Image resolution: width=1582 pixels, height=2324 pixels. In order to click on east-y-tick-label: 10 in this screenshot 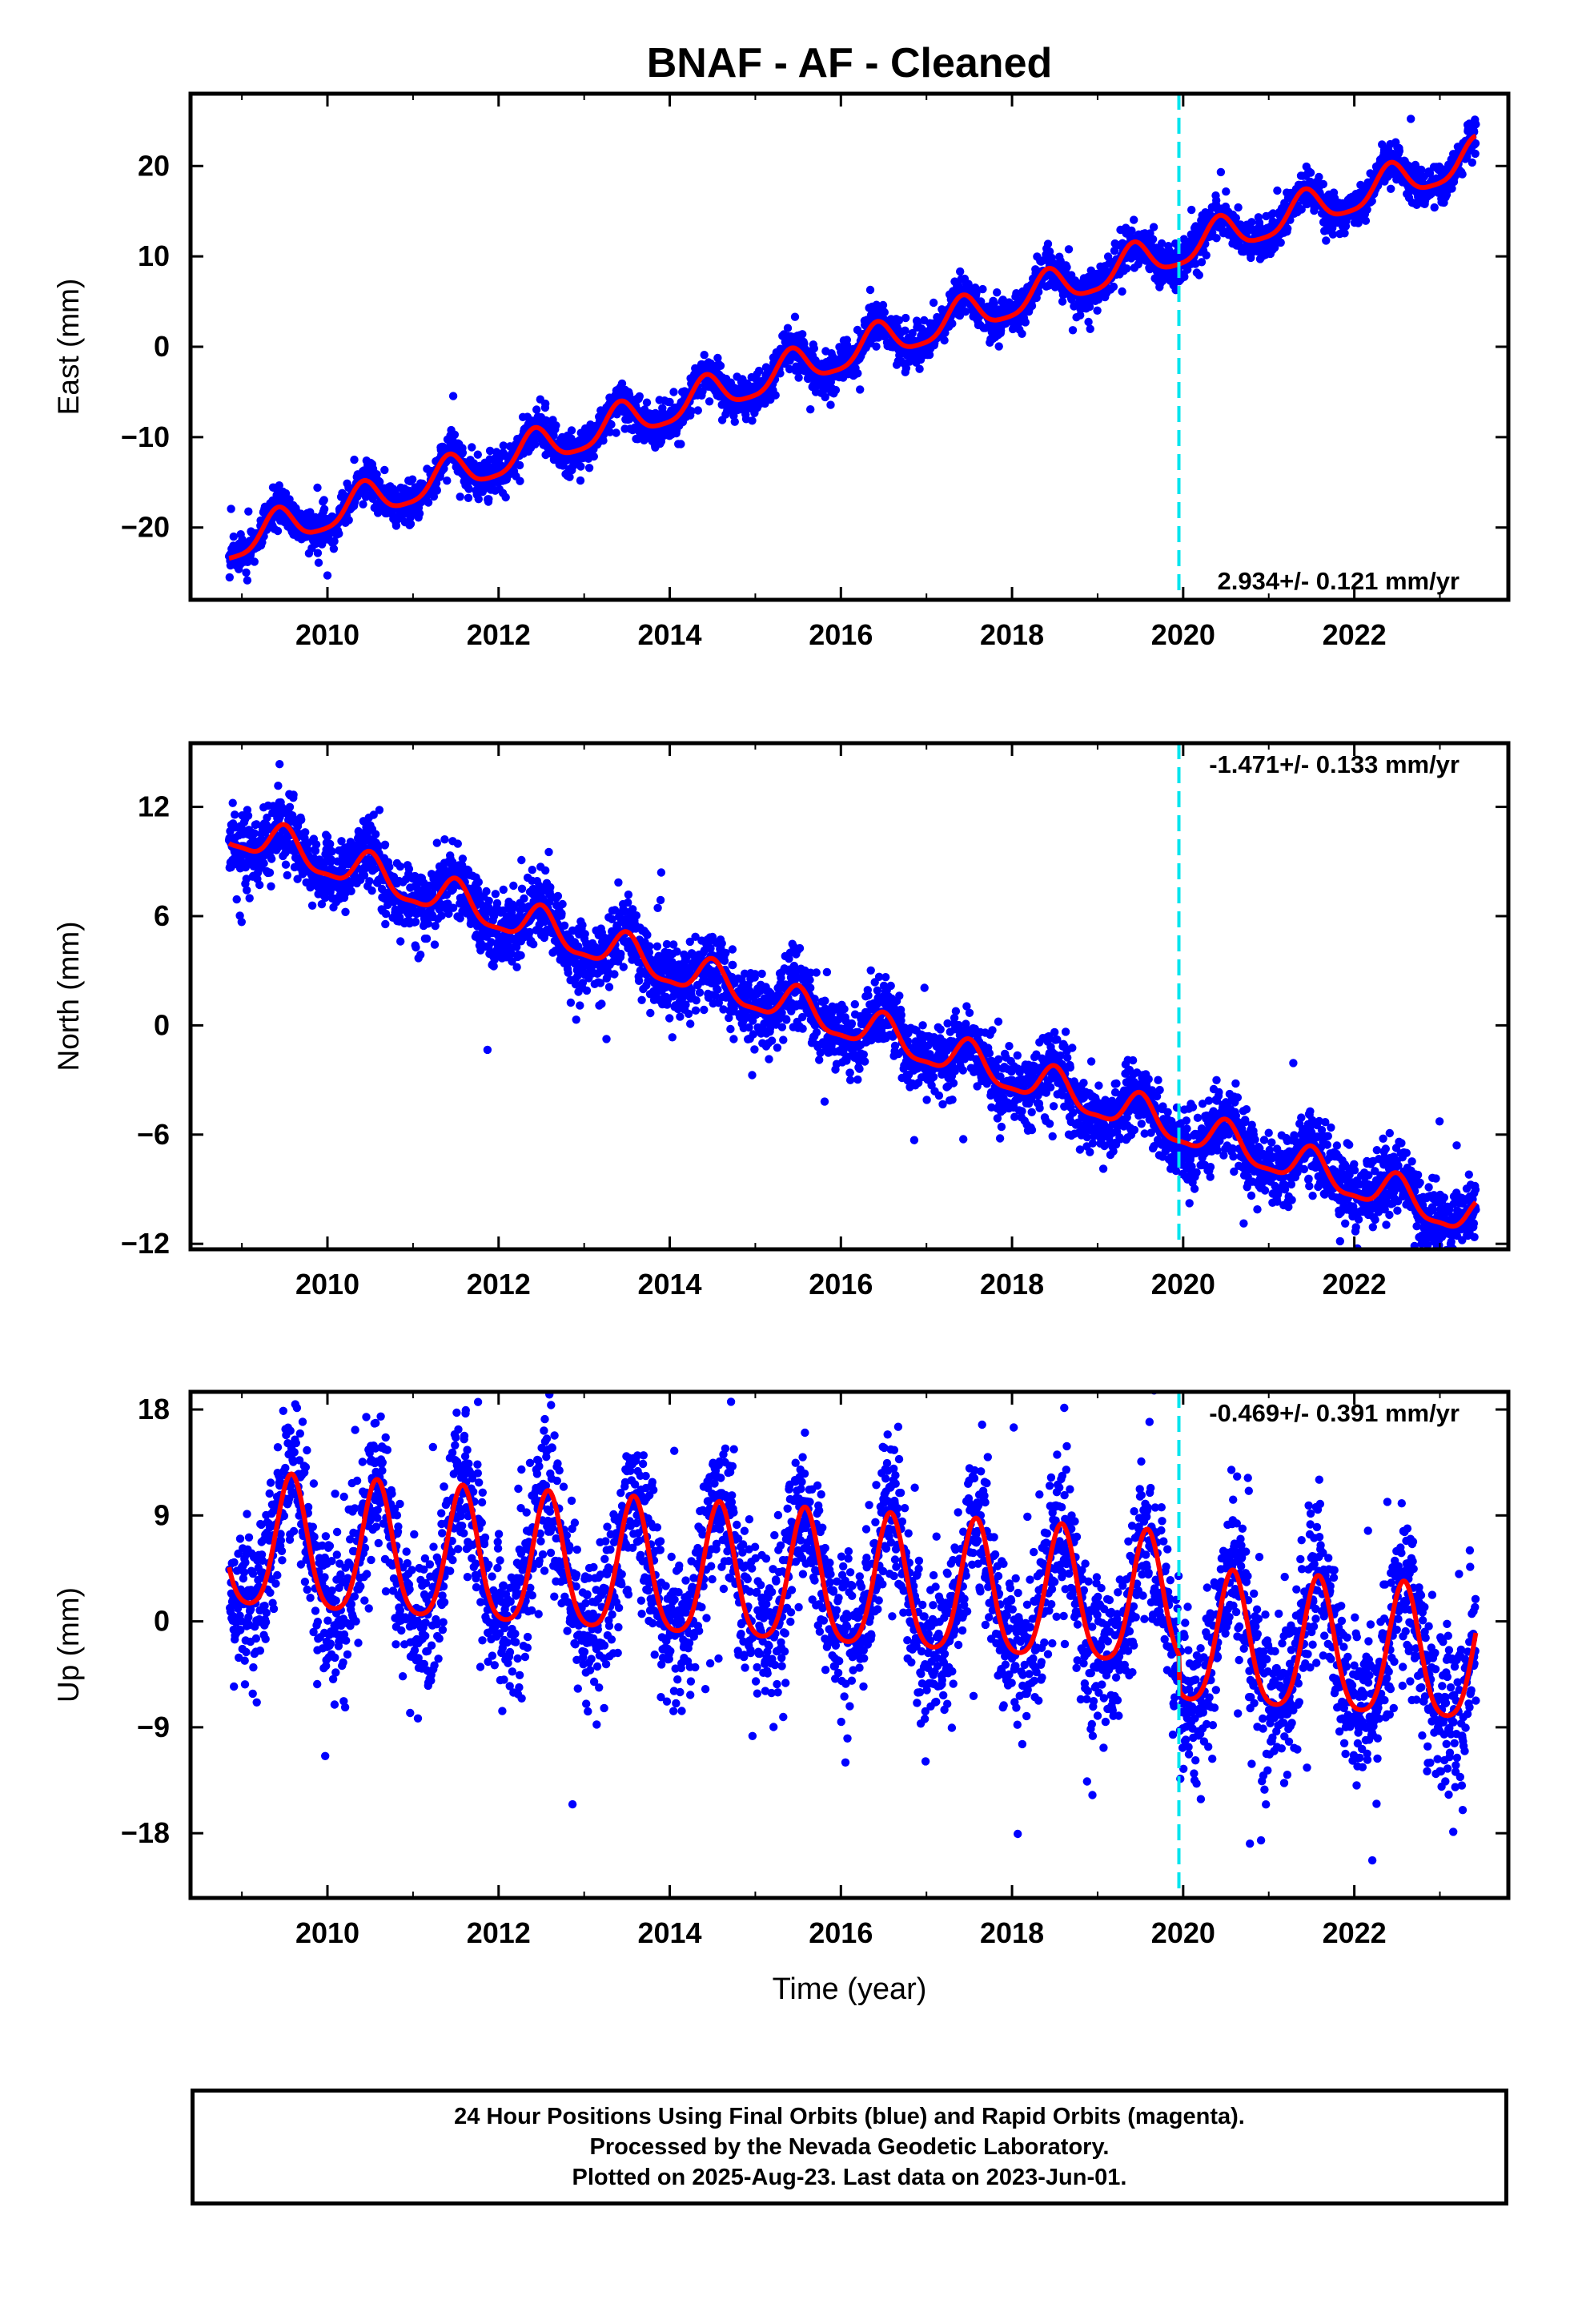, I will do `click(154, 255)`.